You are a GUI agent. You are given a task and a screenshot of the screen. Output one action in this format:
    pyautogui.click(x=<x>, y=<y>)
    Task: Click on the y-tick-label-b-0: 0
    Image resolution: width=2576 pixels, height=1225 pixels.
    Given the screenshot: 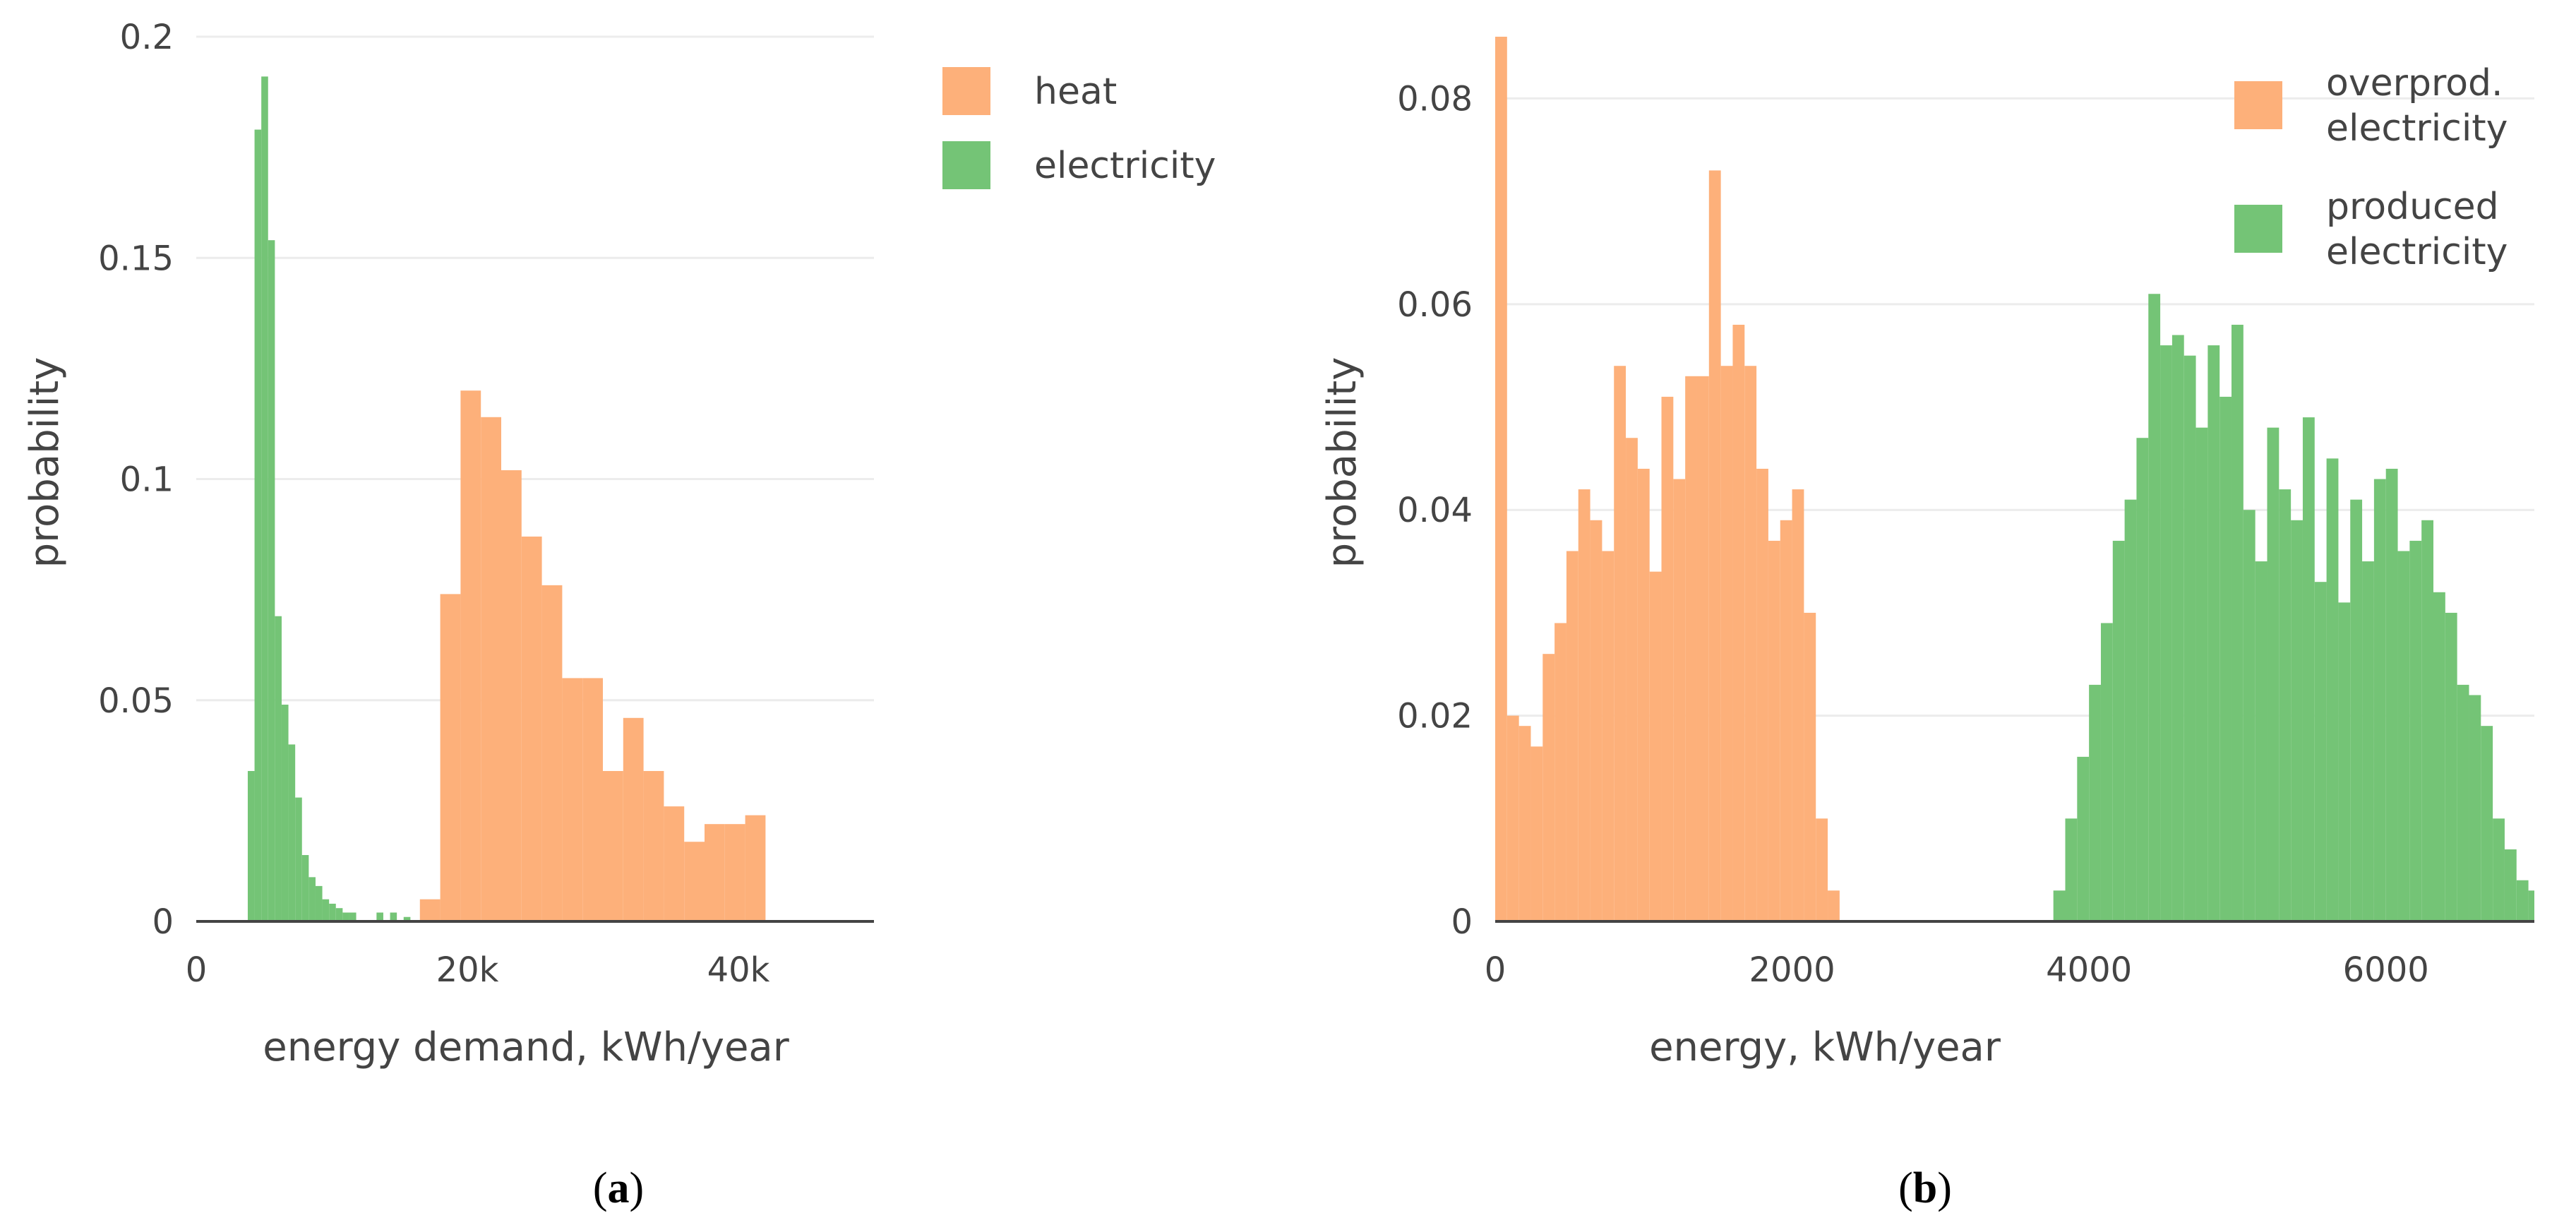 What is the action you would take?
    pyautogui.click(x=1462, y=922)
    